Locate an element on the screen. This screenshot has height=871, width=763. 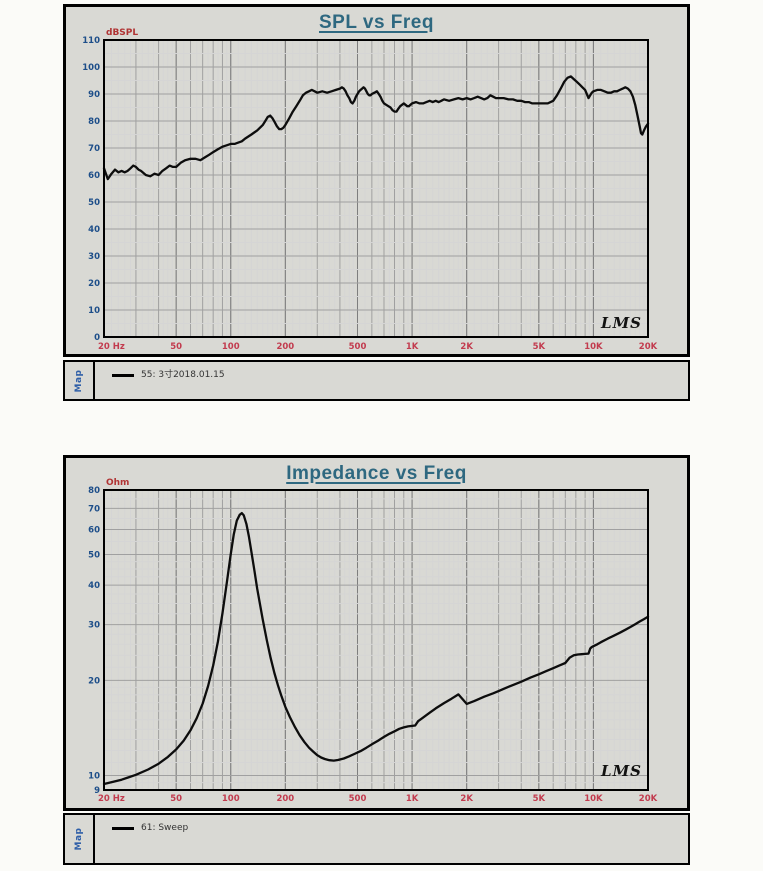
y-tick-label: 9 is located at coordinates (97, 791).